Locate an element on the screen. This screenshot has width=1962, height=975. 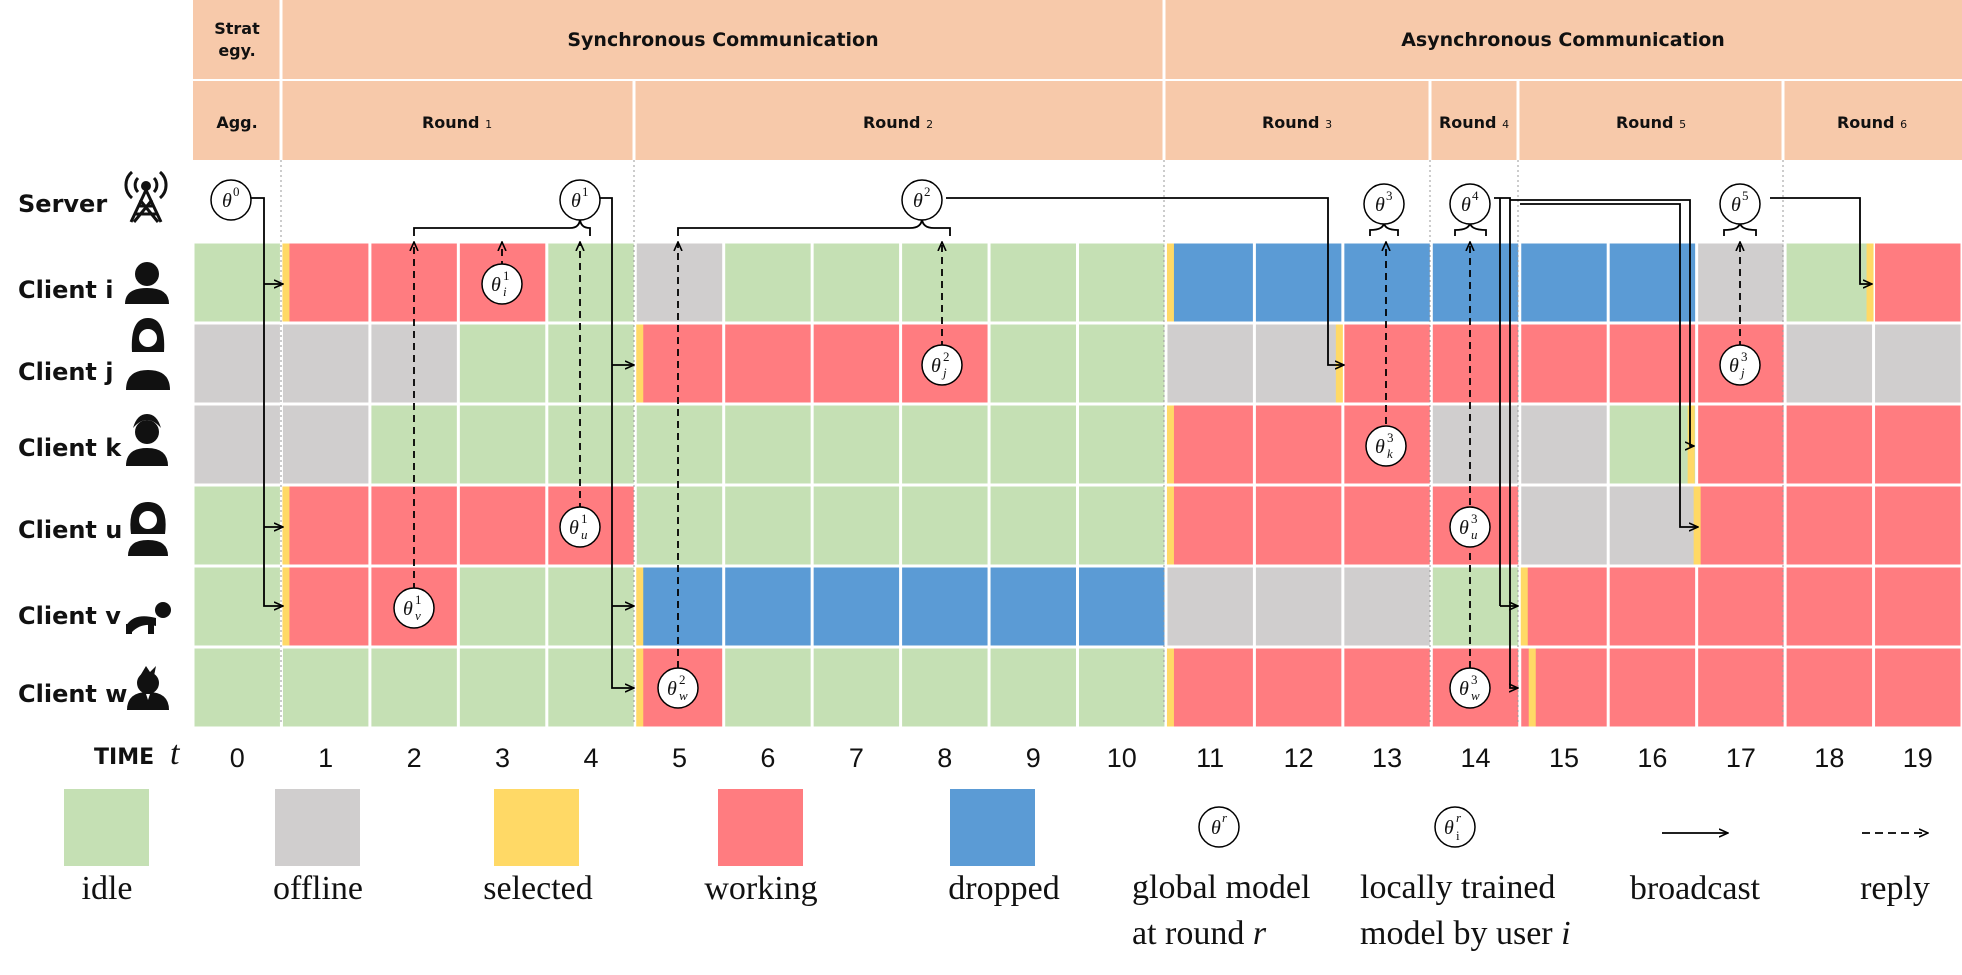
local-model-node-tv1: θ 1v is located at coordinates (414, 608).